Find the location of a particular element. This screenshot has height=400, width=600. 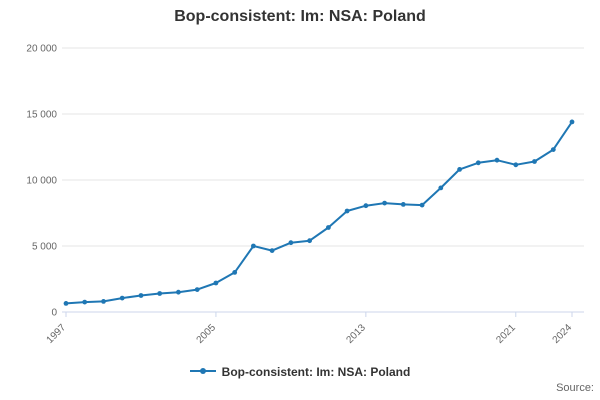

y-axis-tick-label: 5 000 is located at coordinates (44, 247).